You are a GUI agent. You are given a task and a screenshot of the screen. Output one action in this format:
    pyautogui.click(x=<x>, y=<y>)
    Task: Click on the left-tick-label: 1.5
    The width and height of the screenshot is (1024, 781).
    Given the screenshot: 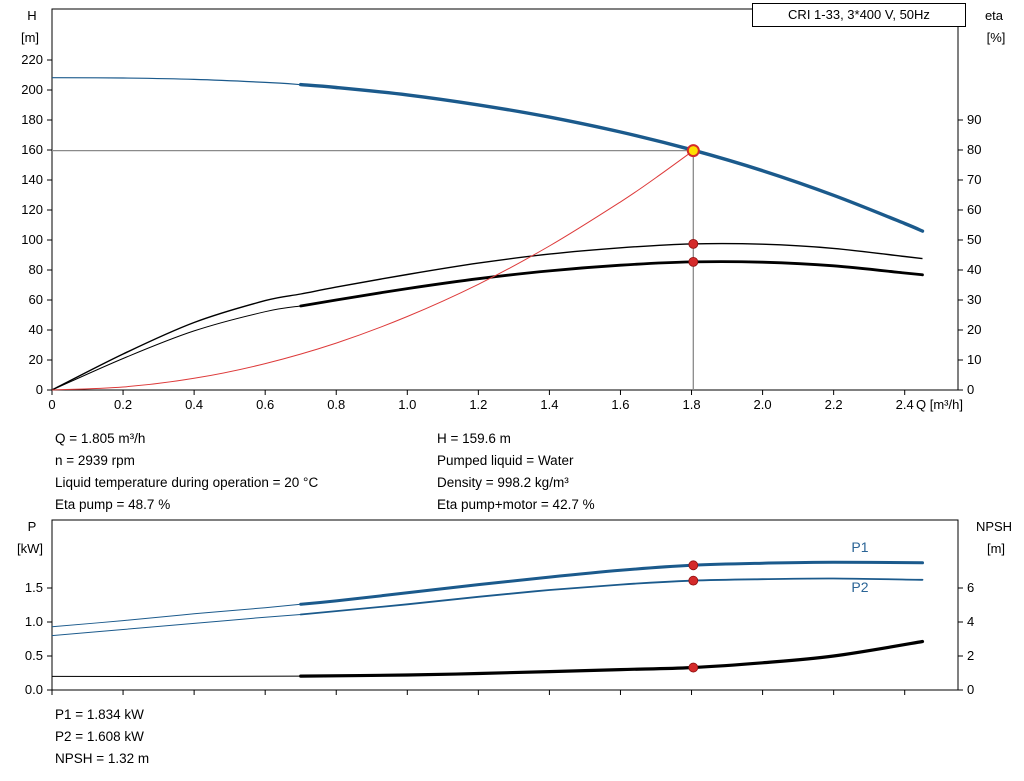 What is the action you would take?
    pyautogui.click(x=34, y=587)
    